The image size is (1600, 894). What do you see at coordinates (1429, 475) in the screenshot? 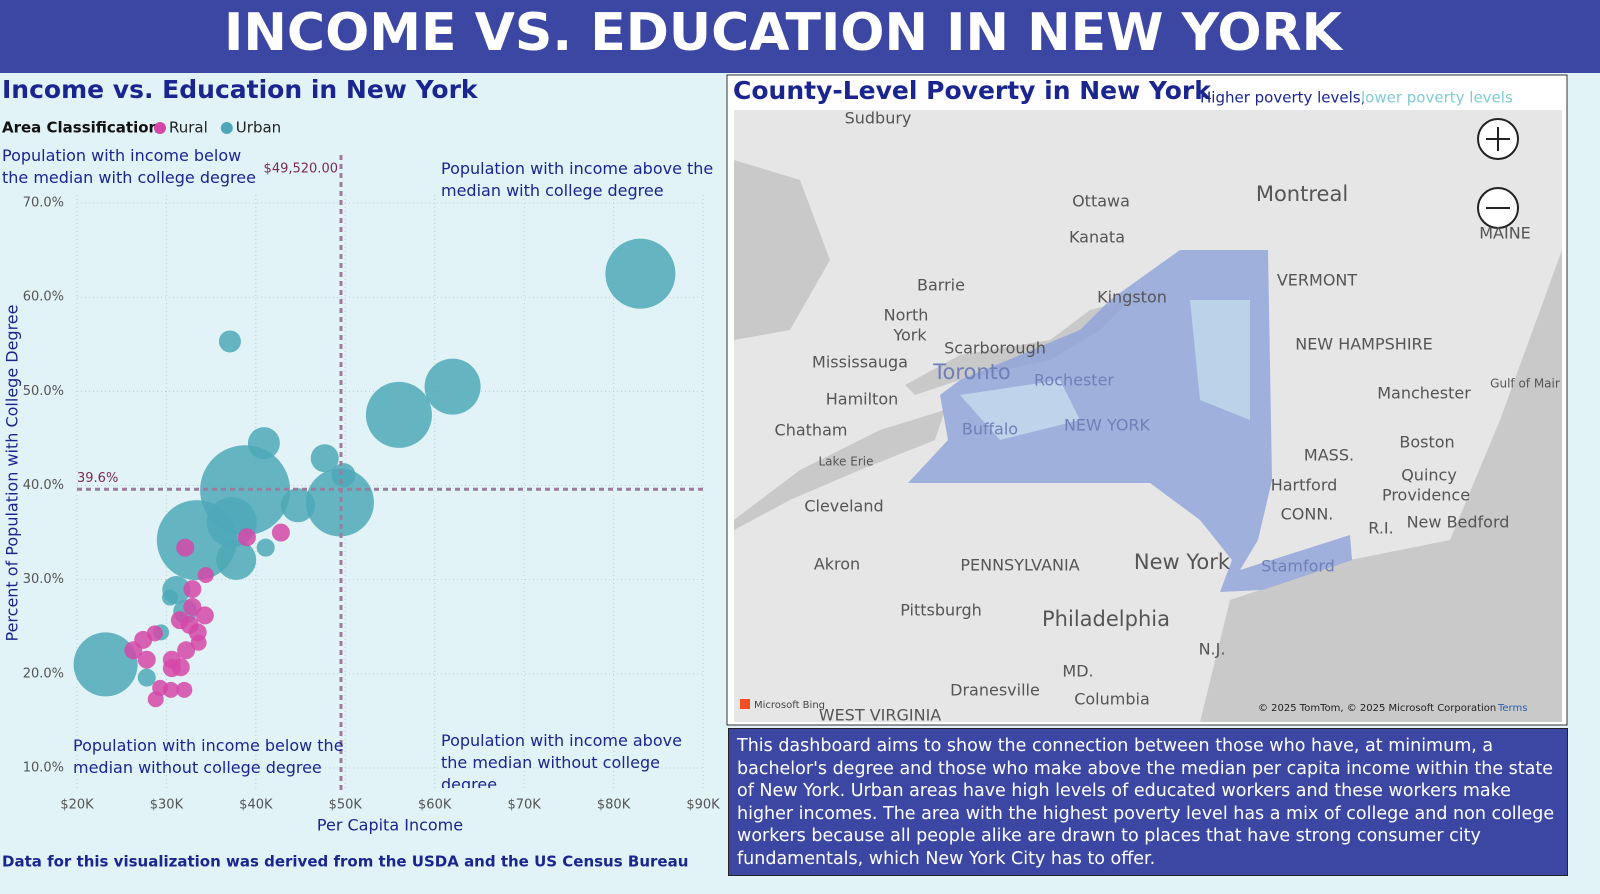
I see `map-label: Quincy` at bounding box center [1429, 475].